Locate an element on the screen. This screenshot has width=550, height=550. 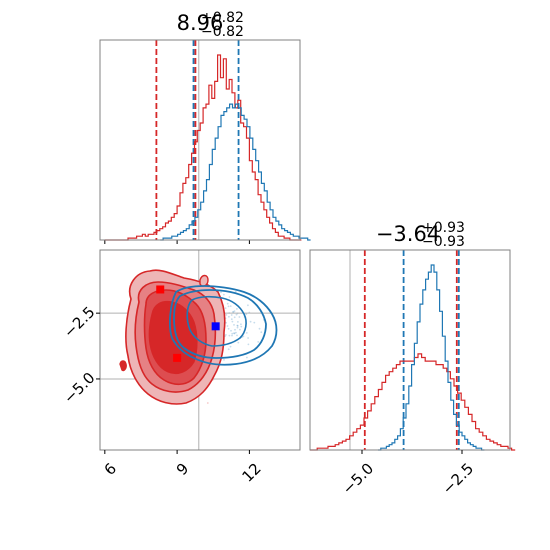
joint-x-ticks: 6 9 12 is located at coordinates (183, 468).